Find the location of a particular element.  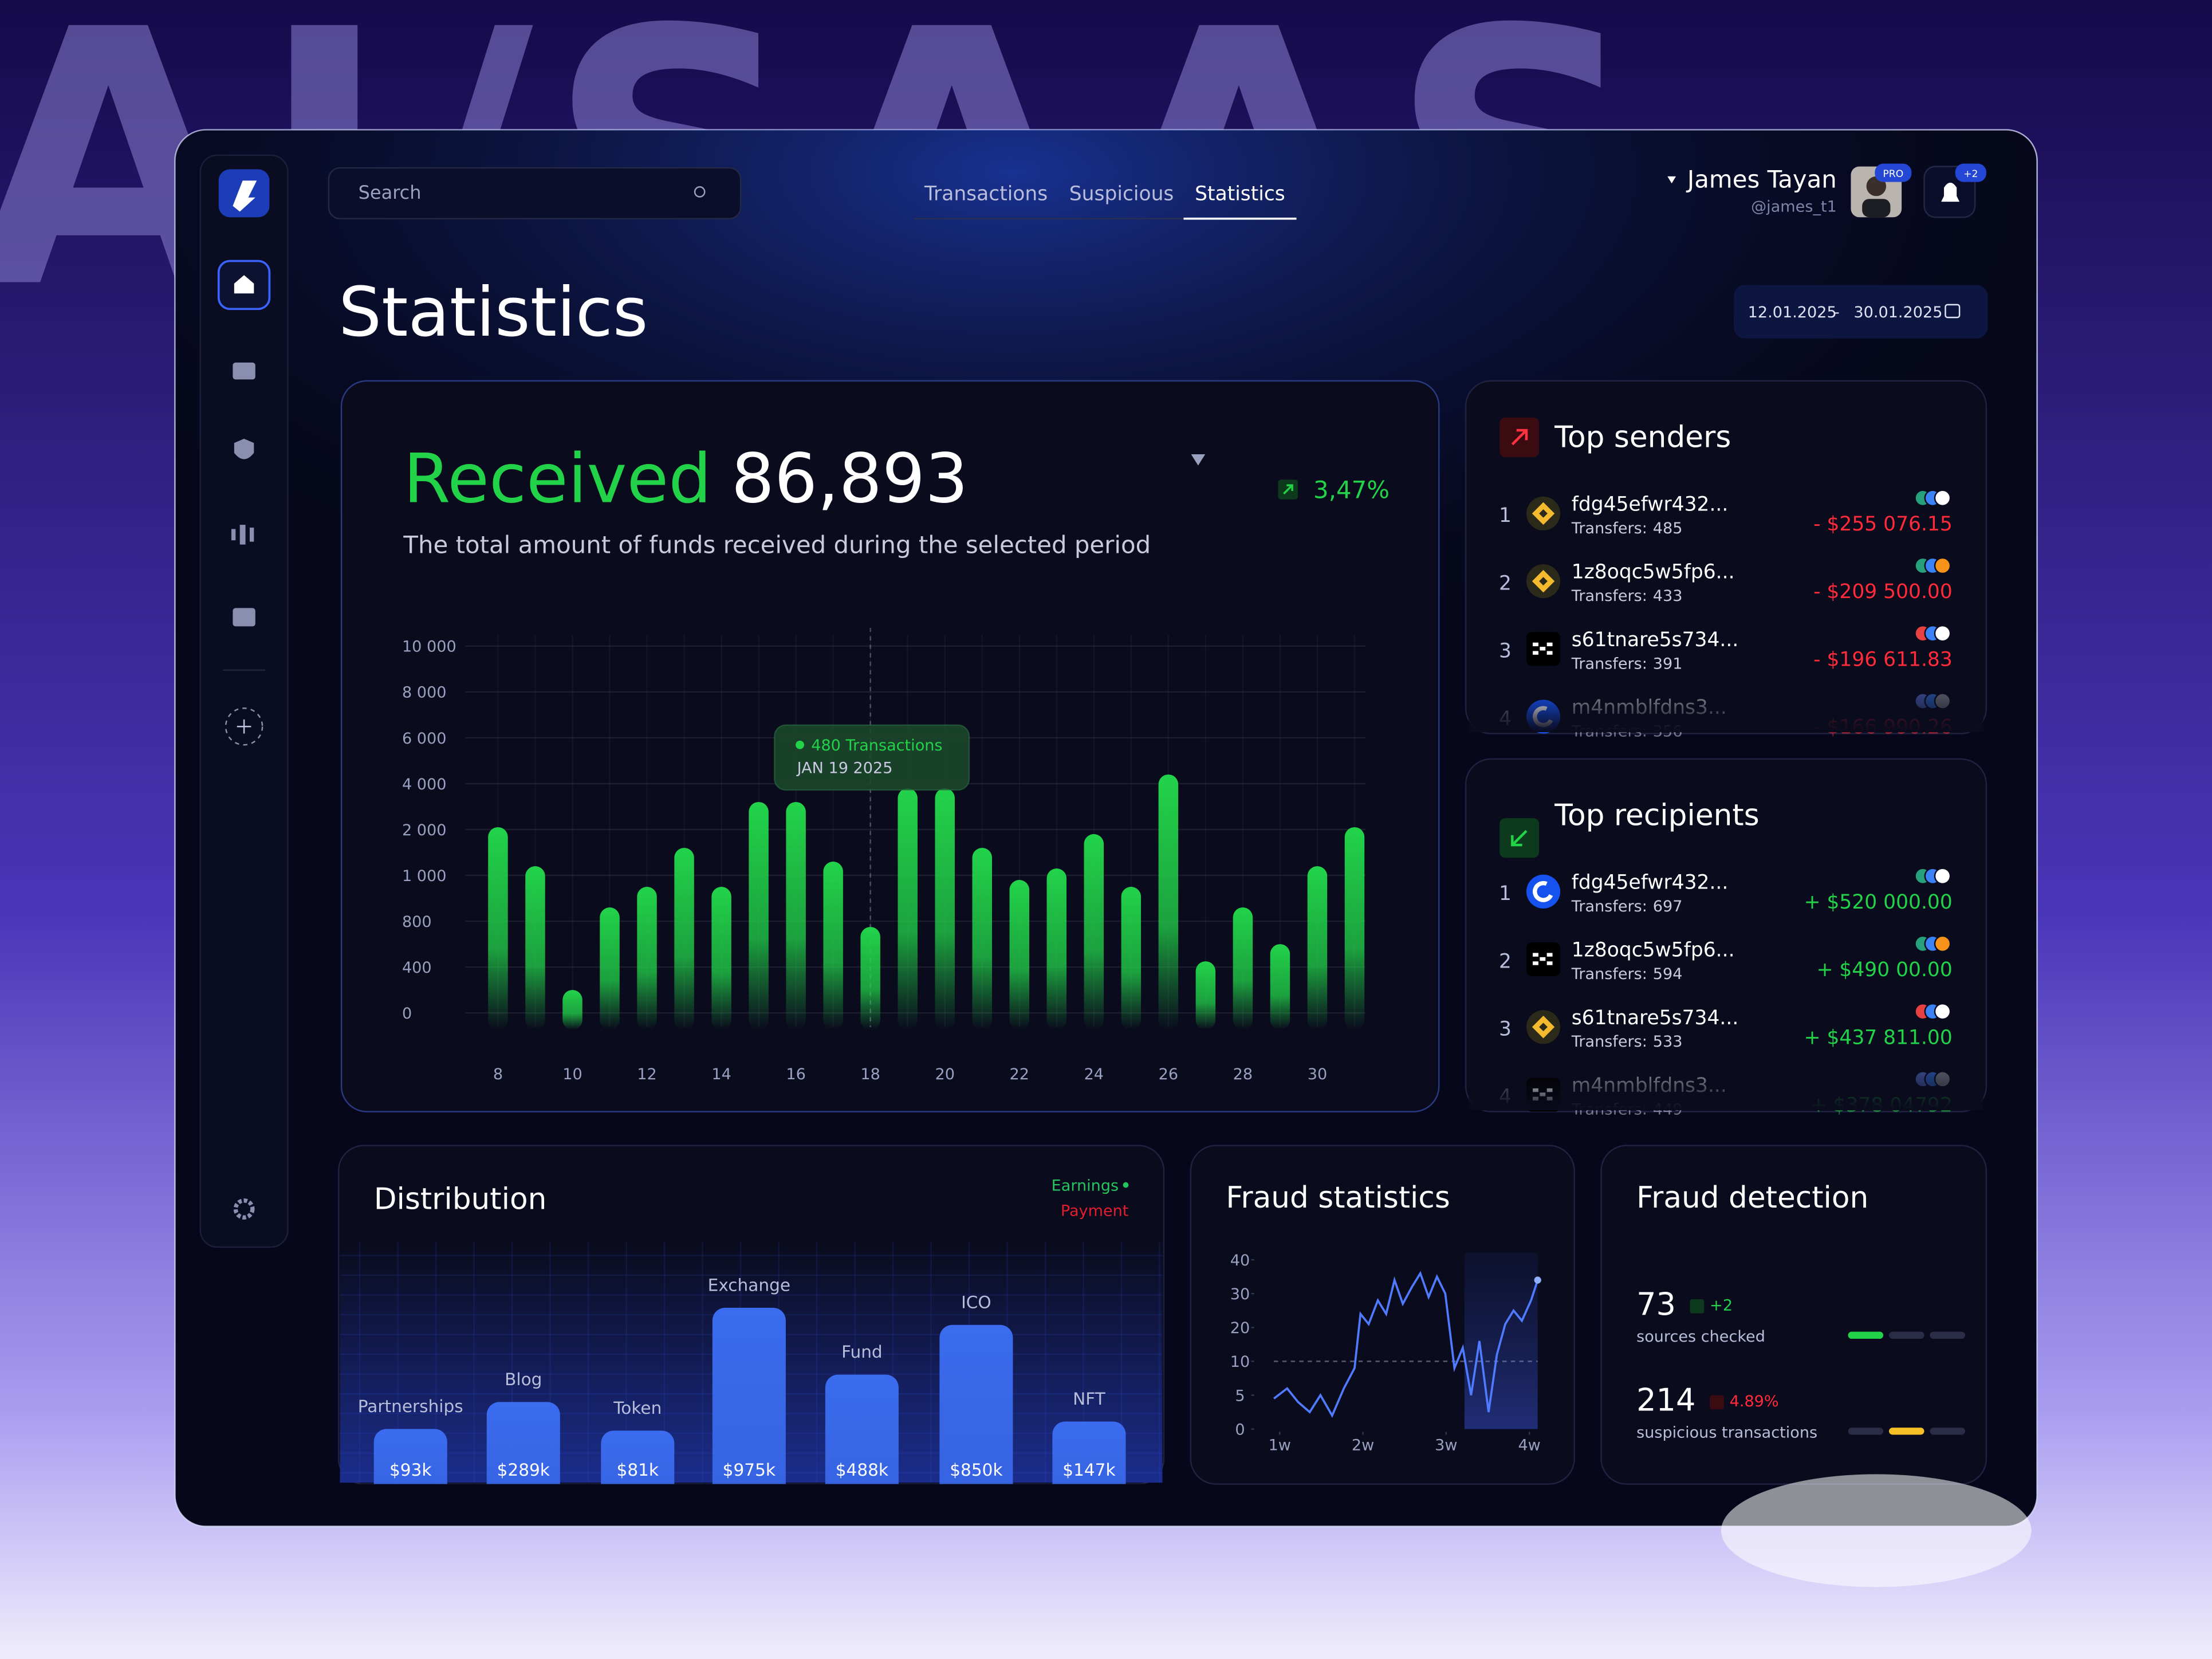

date-from: 12.01.2025 is located at coordinates (1793, 313).